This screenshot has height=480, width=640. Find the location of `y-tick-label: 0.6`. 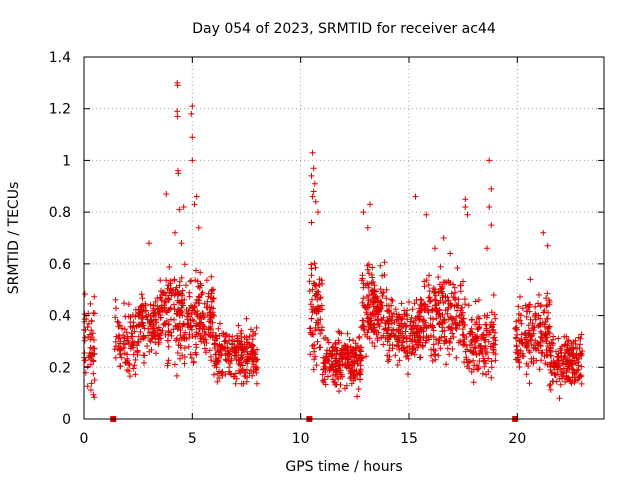

y-tick-label: 0.6 is located at coordinates (60, 265).